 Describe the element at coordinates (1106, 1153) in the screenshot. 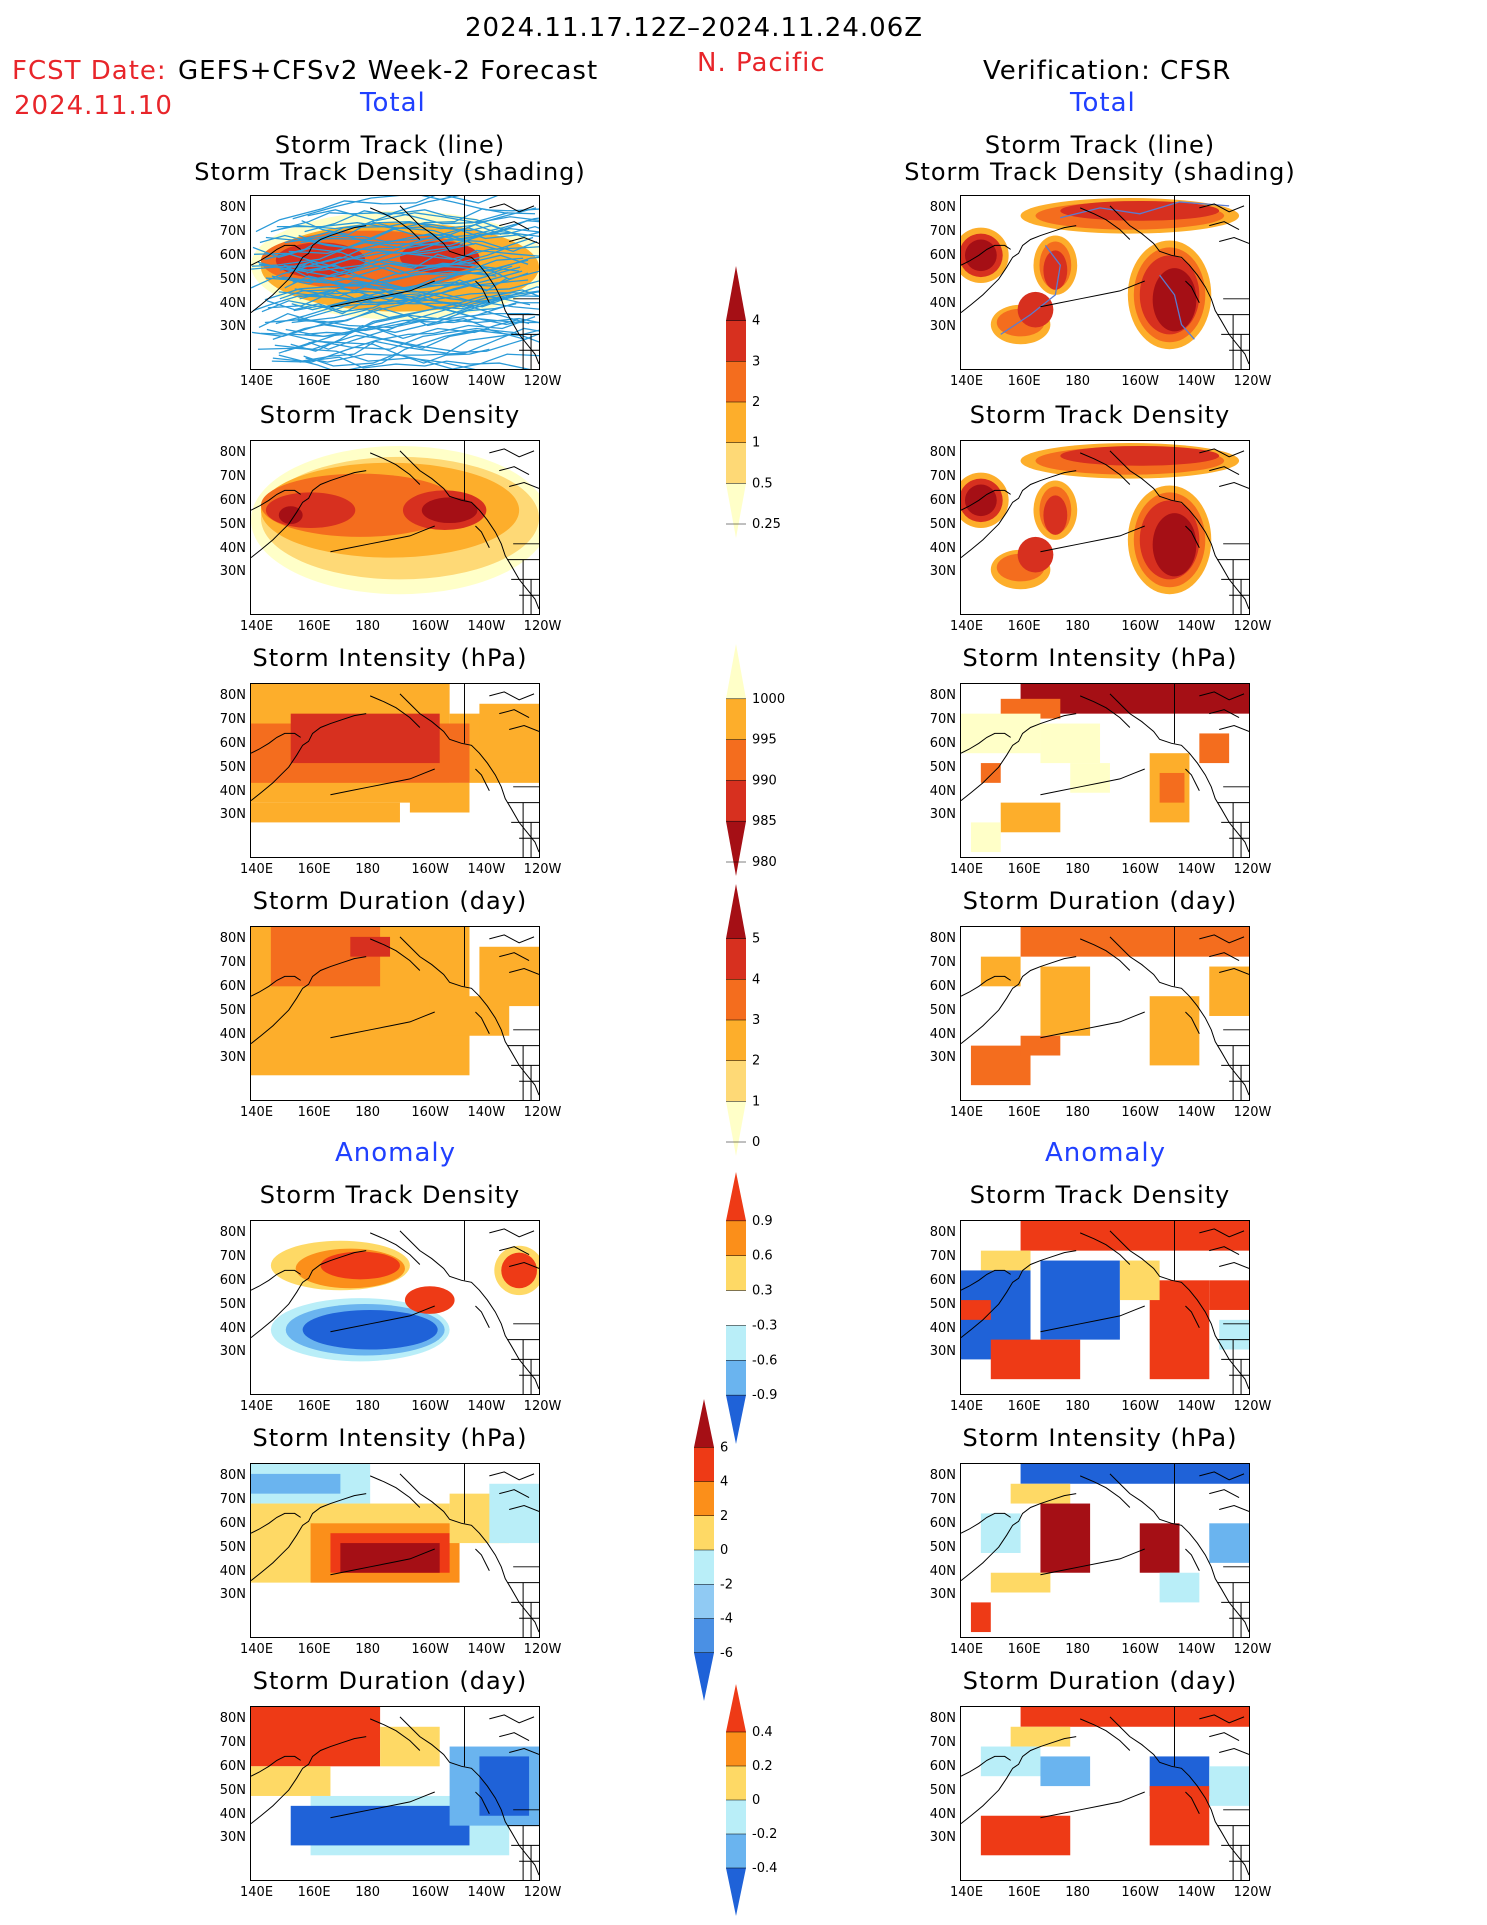

I see `section-anomaly-right: Anomaly` at that location.